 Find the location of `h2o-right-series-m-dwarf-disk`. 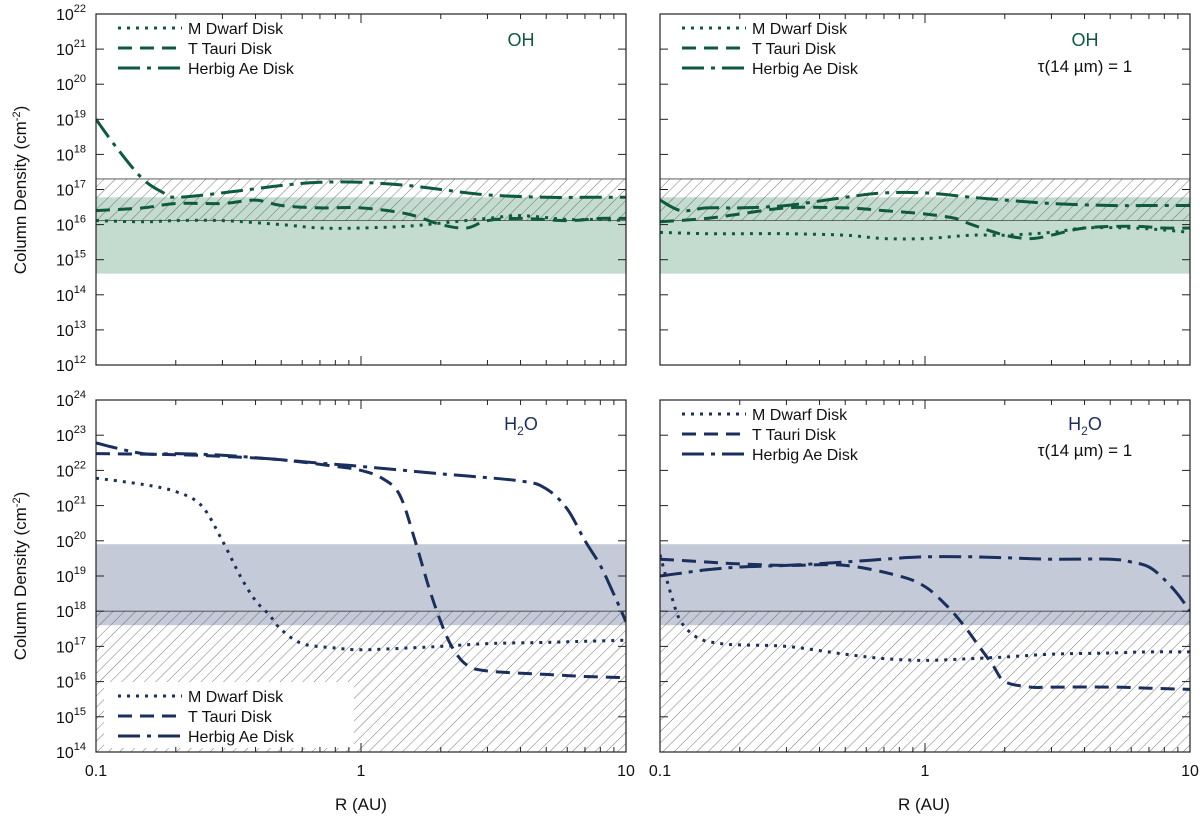

h2o-right-series-m-dwarf-disk is located at coordinates (925, 608).